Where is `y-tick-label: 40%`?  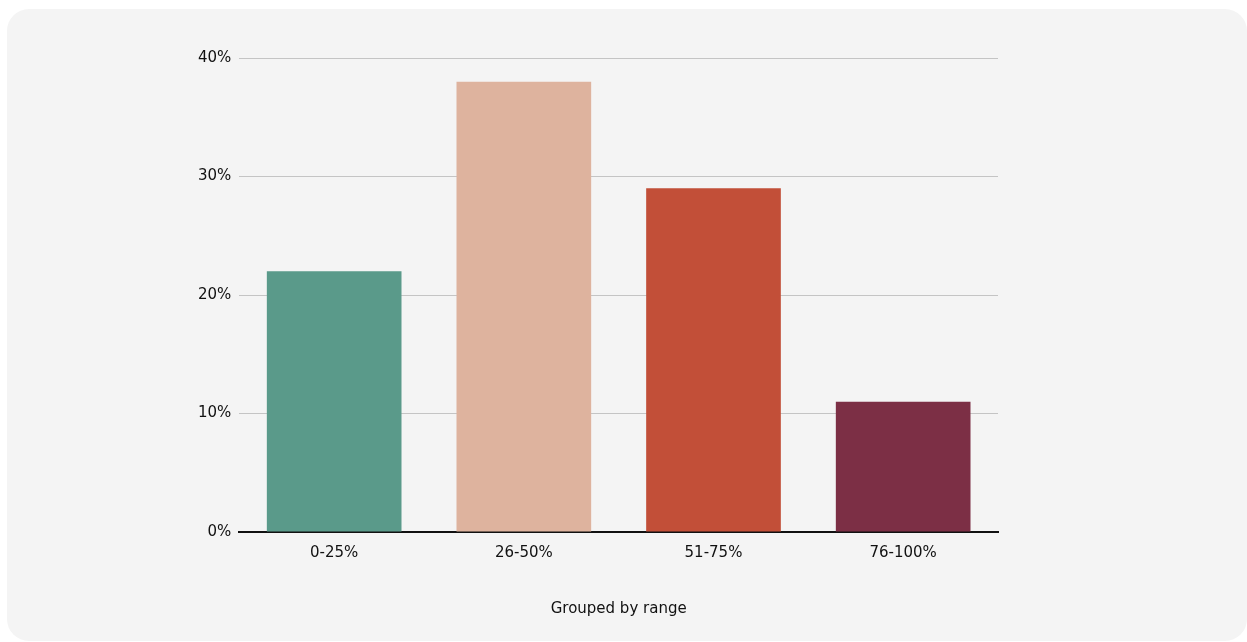 y-tick-label: 40% is located at coordinates (215, 56).